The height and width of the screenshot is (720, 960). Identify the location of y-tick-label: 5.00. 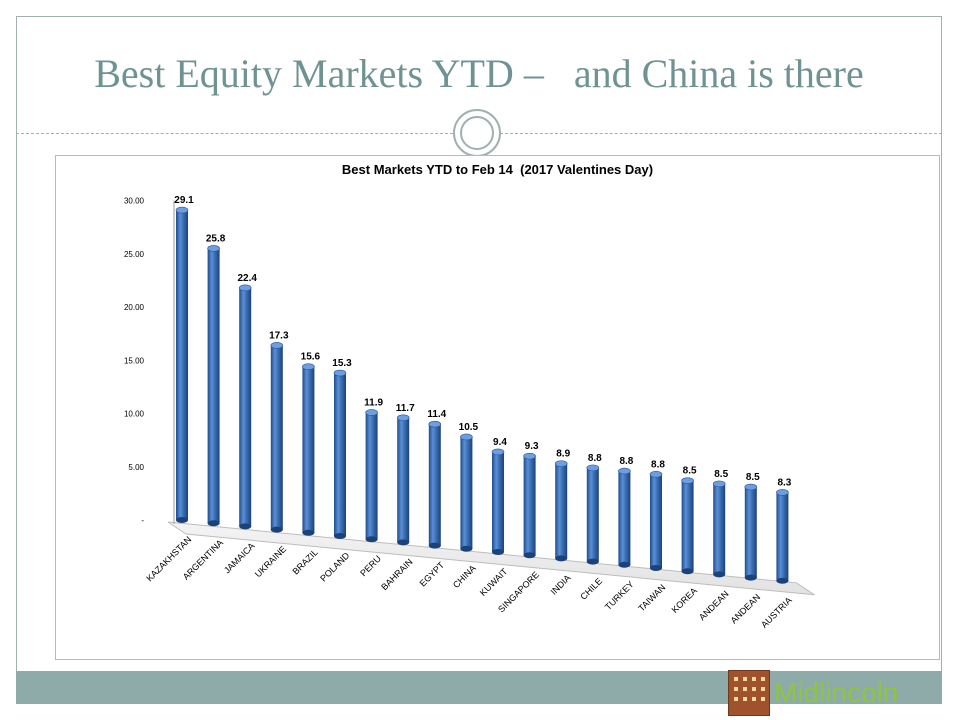
(136, 467).